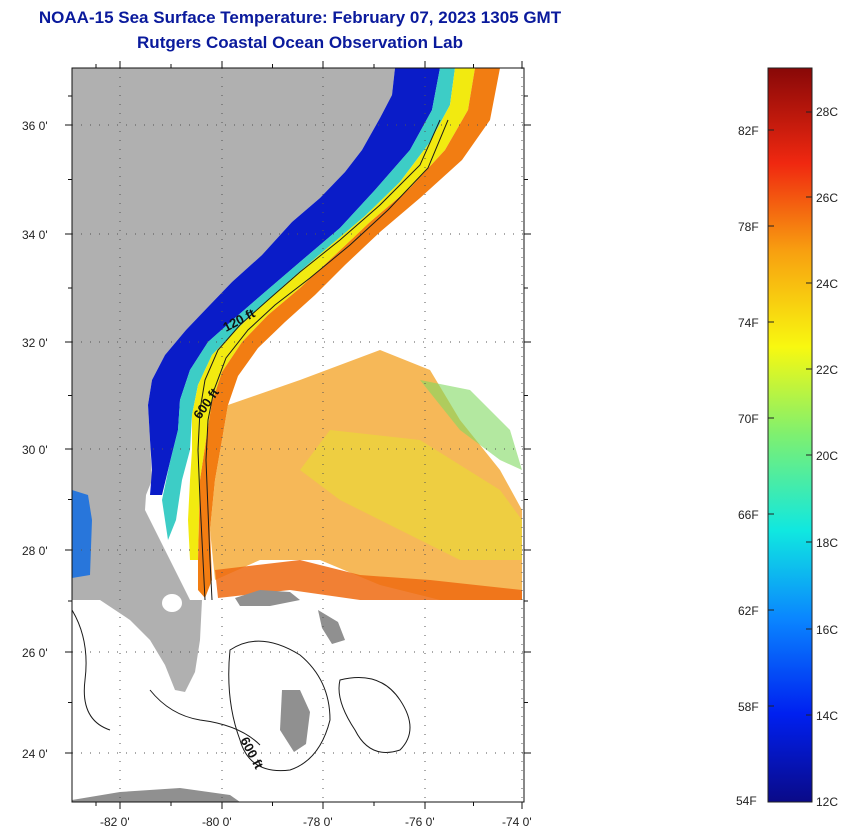  I want to click on lat-label: 24 0', so click(35, 754).